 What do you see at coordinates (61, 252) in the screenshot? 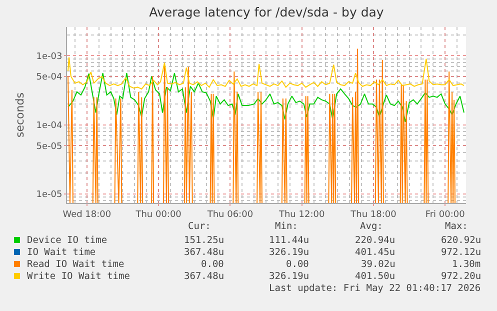
I see `legend-label: IO Wait time` at bounding box center [61, 252].